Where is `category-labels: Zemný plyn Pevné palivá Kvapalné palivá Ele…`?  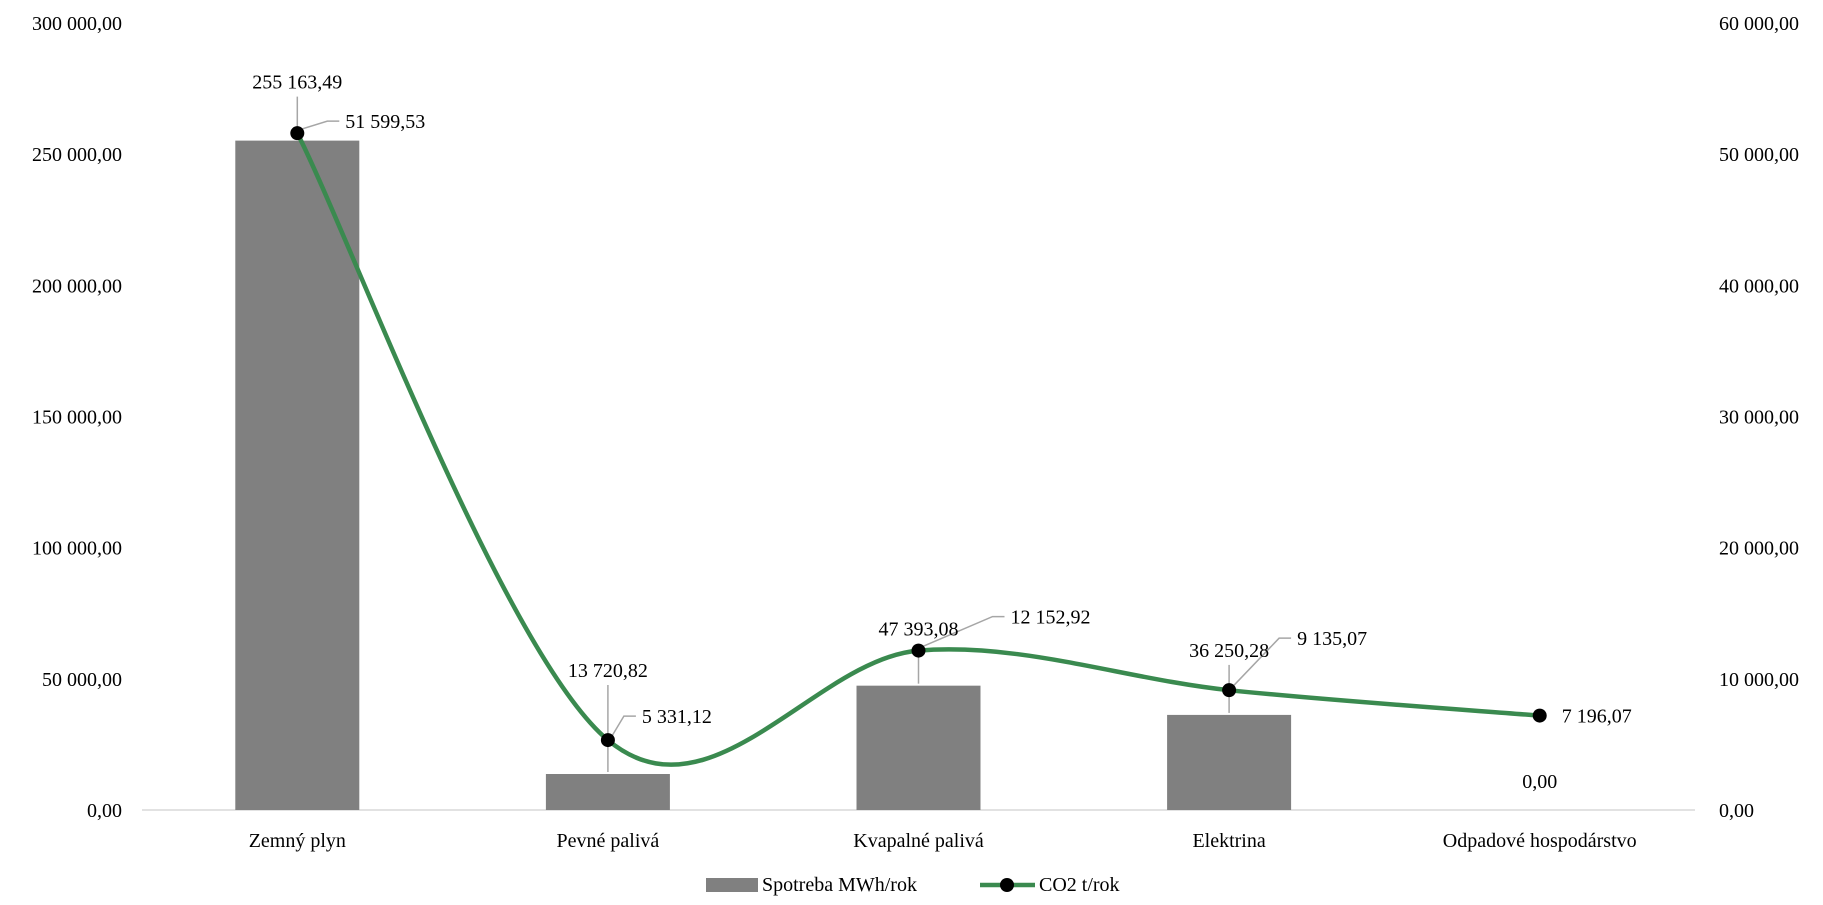
category-labels: Zemný plyn Pevné palivá Kvapalné palivá Ele… is located at coordinates (943, 841).